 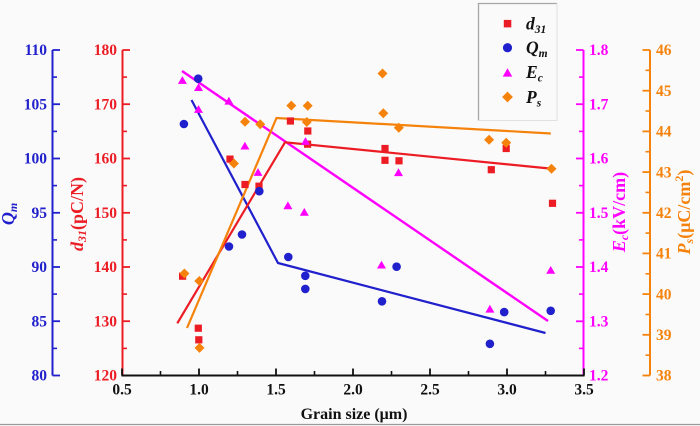 What do you see at coordinates (584, 390) in the screenshot?
I see `svg-text: 3.5` at bounding box center [584, 390].